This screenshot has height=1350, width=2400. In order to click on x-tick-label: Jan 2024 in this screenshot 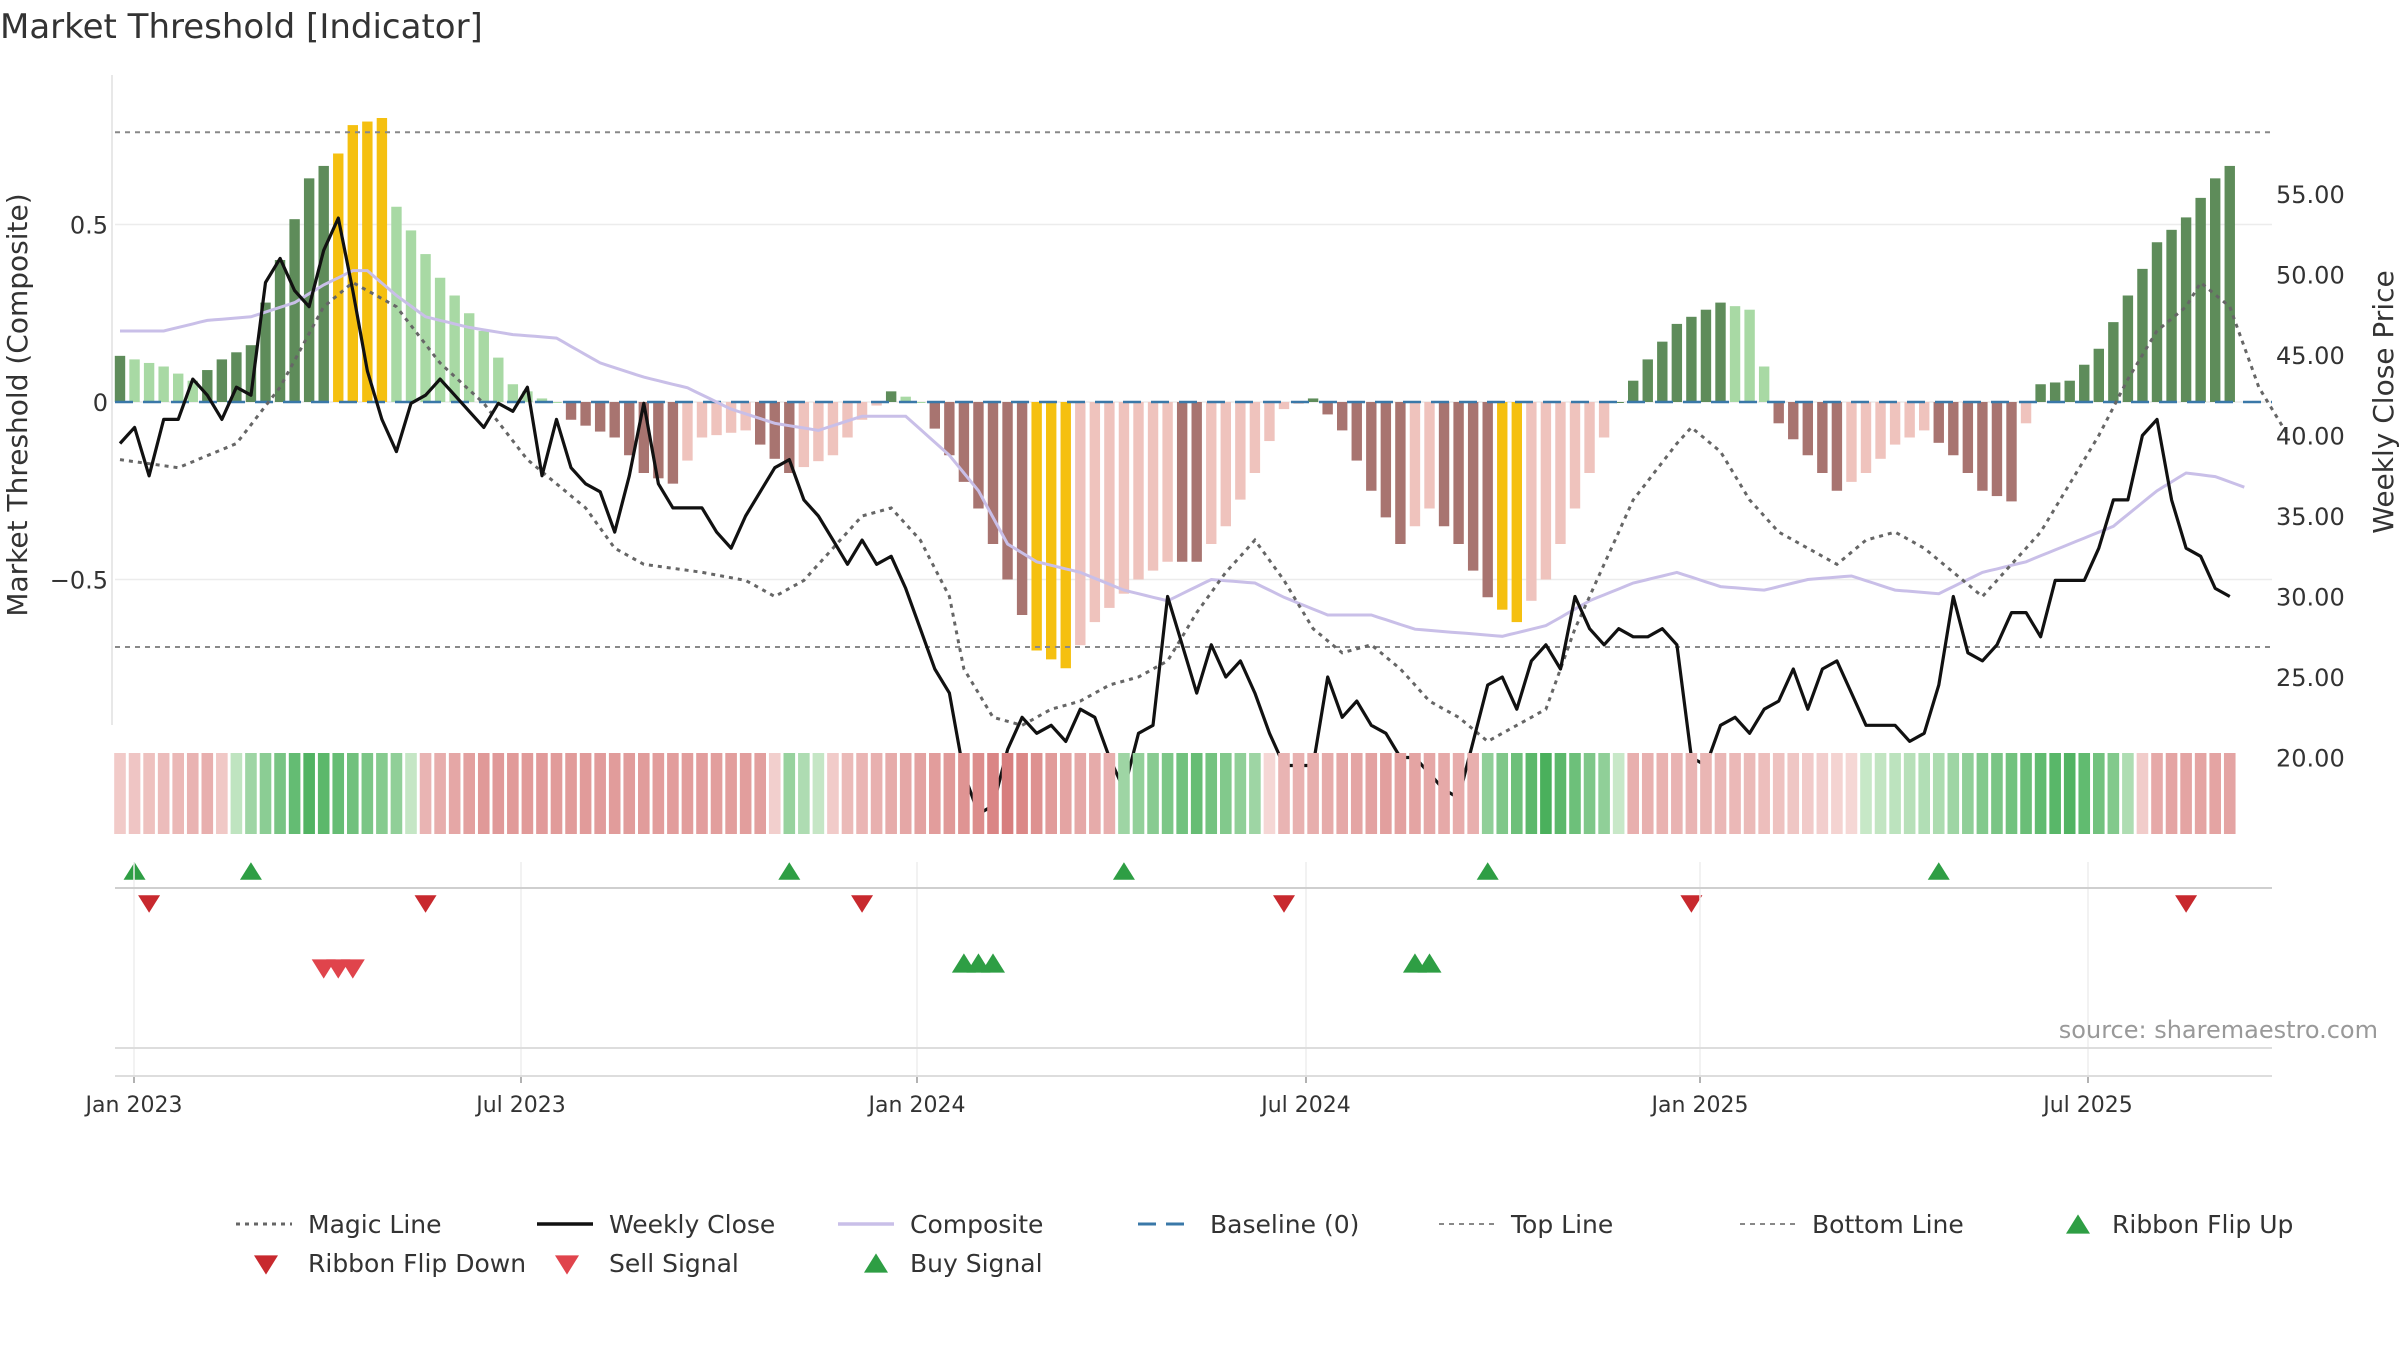, I will do `click(916, 1105)`.